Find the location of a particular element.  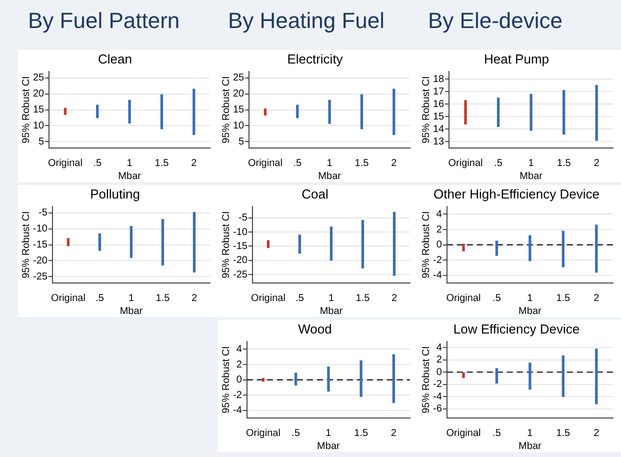

chart-title: Polluting is located at coordinates (115, 194).